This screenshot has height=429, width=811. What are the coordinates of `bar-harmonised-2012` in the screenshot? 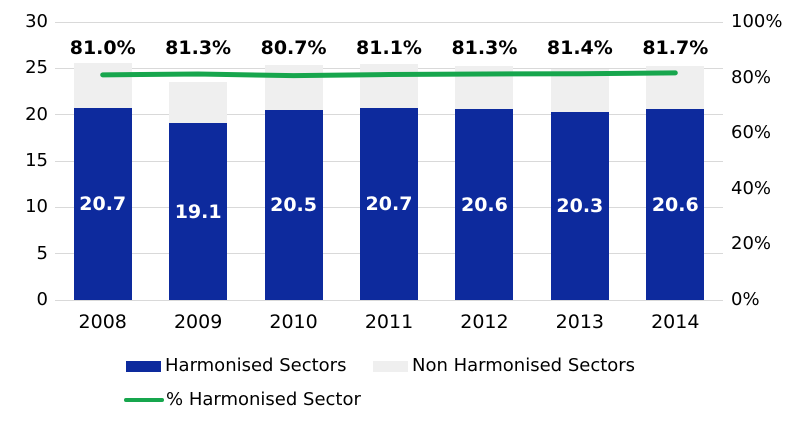 It's located at (484, 204).